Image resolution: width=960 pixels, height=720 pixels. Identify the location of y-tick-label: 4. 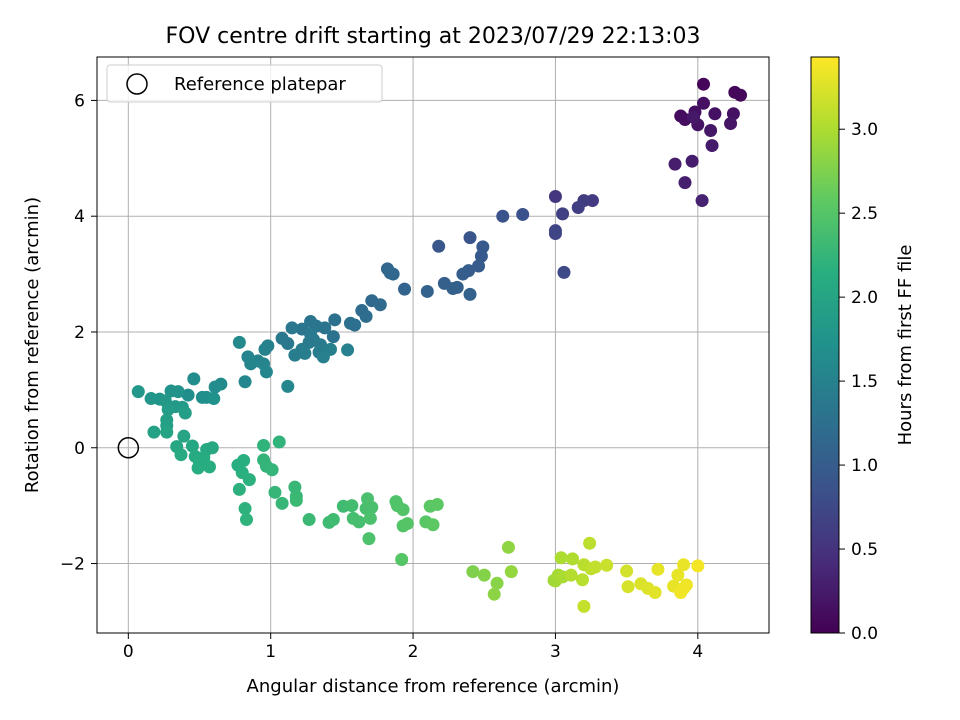
(79, 217).